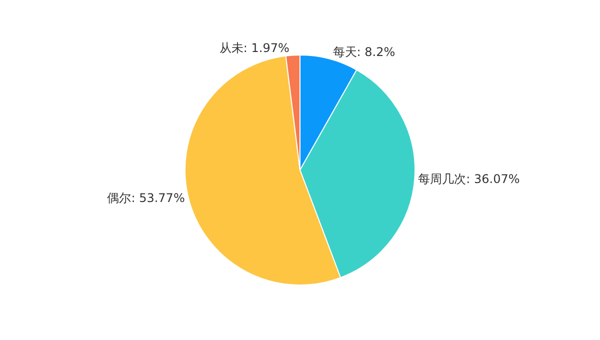 The image size is (600, 340). Describe the element at coordinates (364, 52) in the screenshot. I see `slice-label: 每天: 8.2%` at that location.